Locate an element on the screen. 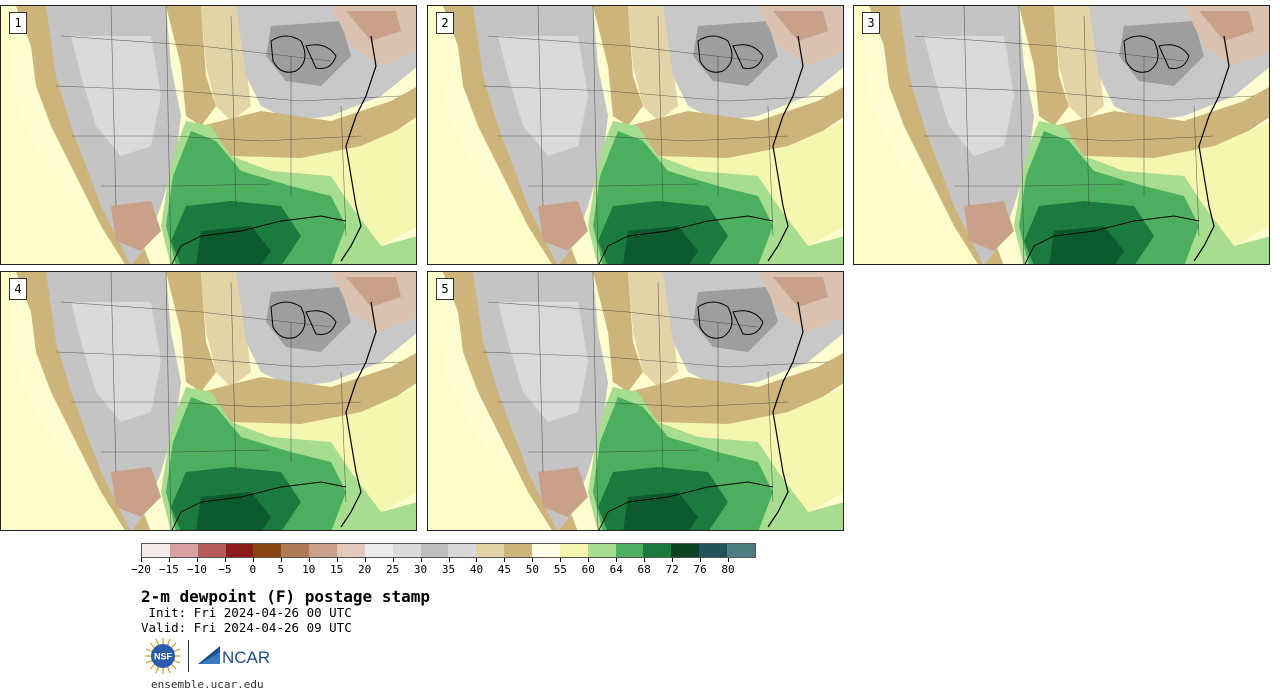 The height and width of the screenshot is (696, 1280). member-5-map: 5 is located at coordinates (635, 401).